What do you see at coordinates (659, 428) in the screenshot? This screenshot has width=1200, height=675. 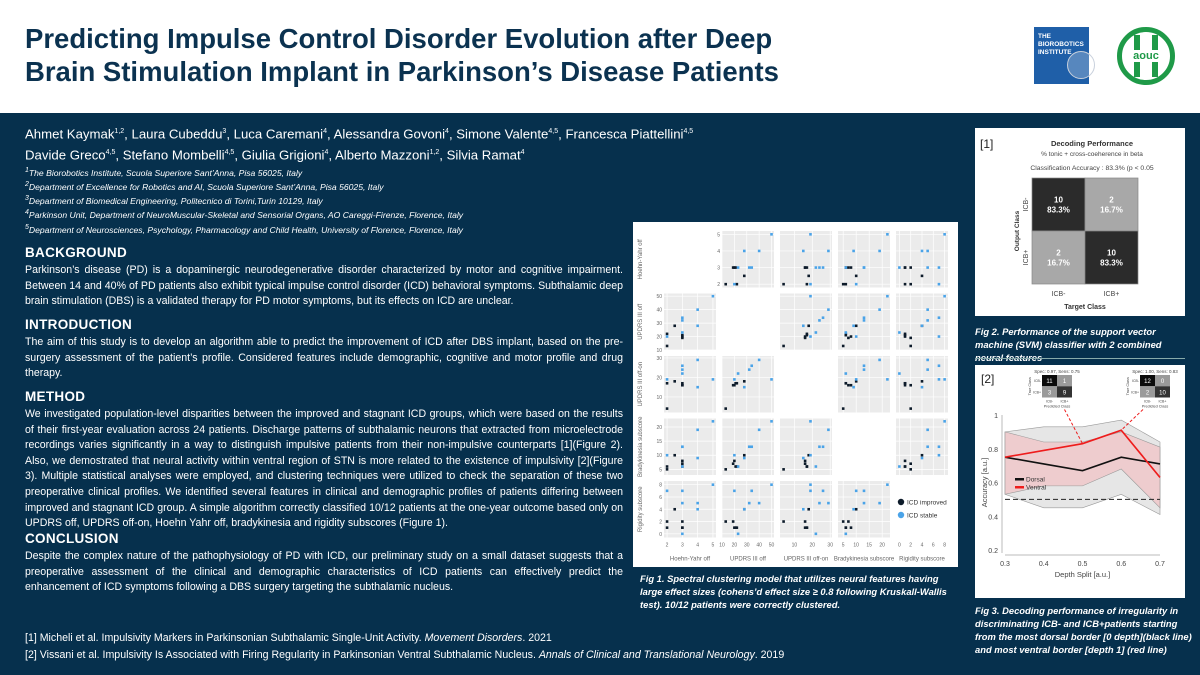 I see `y-tick-label: 20` at bounding box center [659, 428].